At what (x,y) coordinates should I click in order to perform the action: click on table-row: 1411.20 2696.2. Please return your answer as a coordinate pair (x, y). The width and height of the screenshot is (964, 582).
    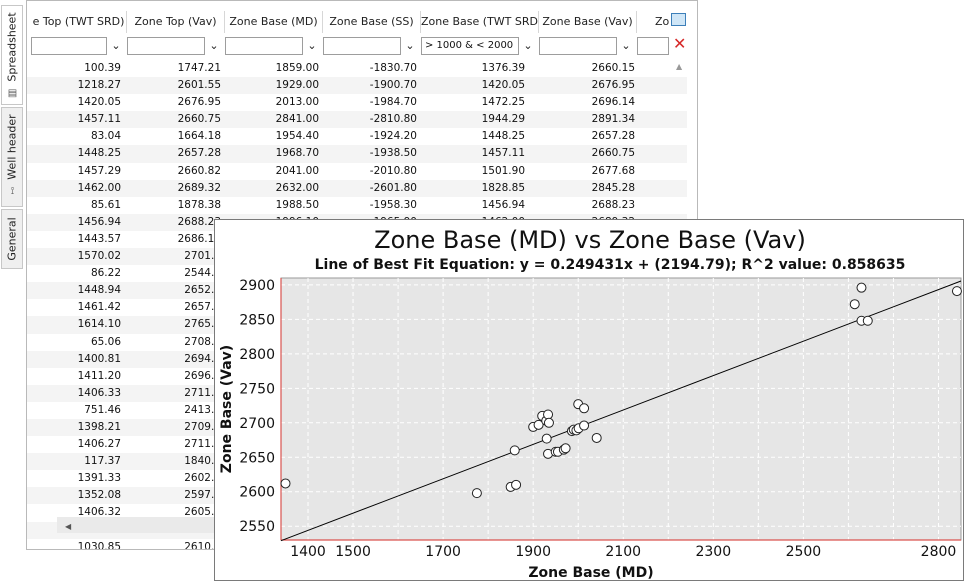
    Looking at the image, I should click on (357, 376).